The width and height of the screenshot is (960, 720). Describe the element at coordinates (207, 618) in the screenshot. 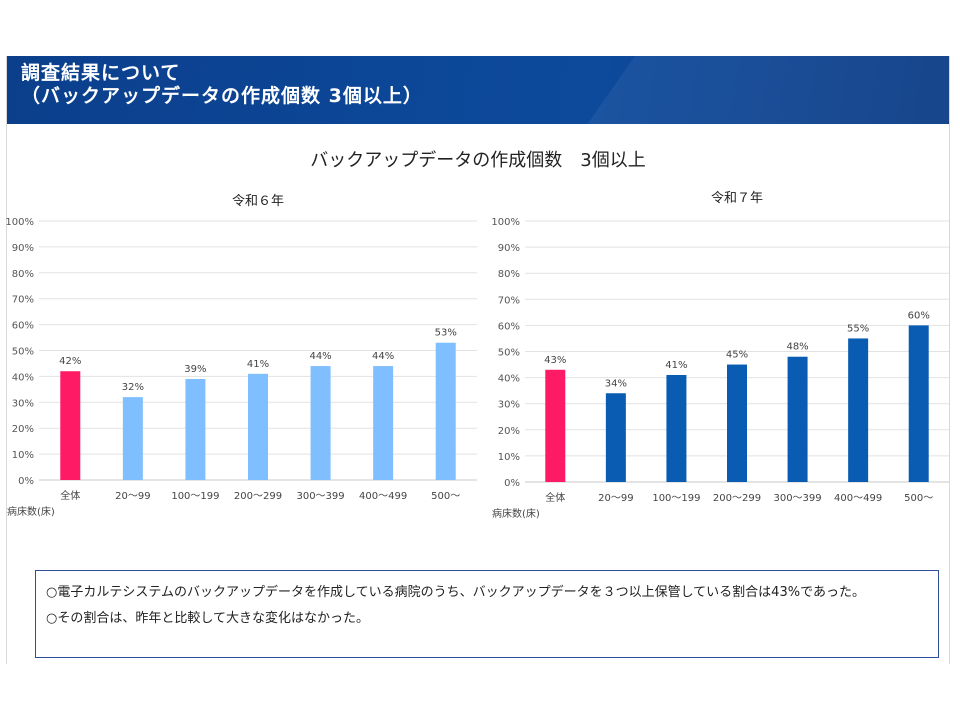

I see `note-line-2: ○その割合は、昨年と比較して大きな変化はなかった。` at that location.